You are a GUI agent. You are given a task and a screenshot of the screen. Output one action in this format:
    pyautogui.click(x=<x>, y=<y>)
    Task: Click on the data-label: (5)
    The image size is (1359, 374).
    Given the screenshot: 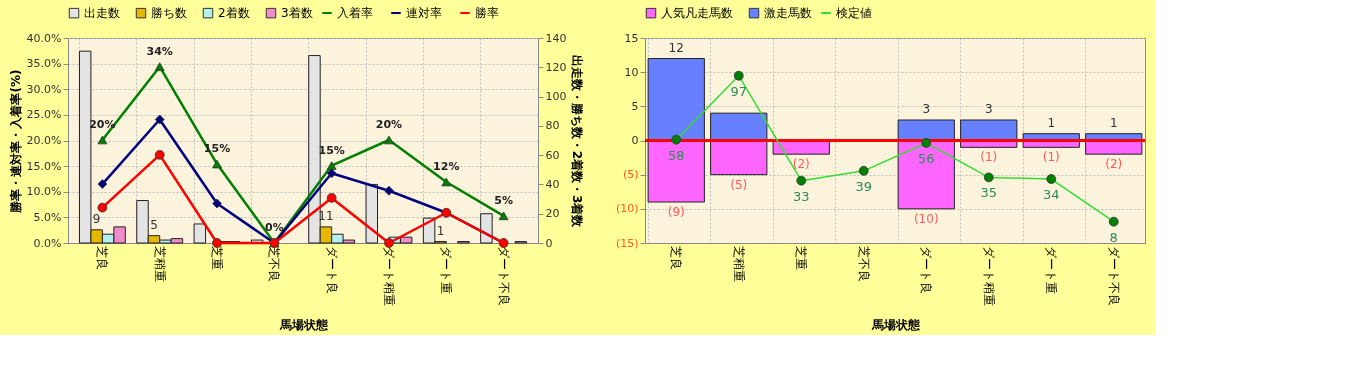 What is the action you would take?
    pyautogui.click(x=739, y=184)
    